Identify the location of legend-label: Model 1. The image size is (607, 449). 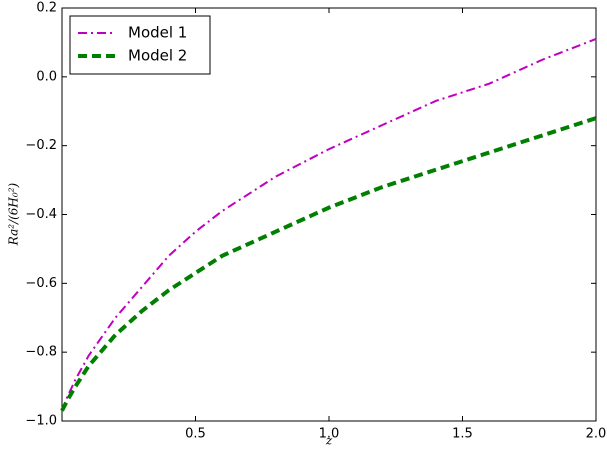
(157, 33).